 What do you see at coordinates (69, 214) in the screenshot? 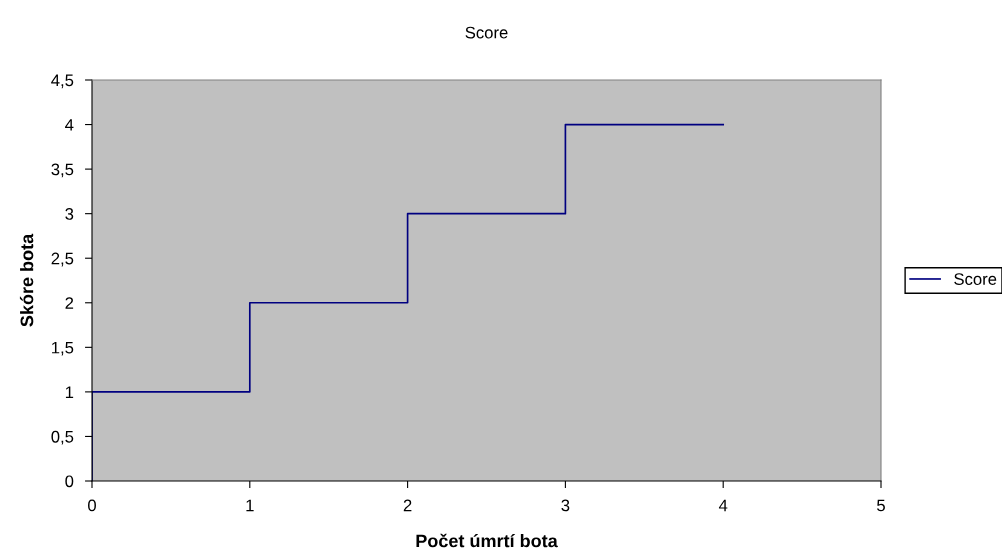
I see `y-tick-label: 3` at bounding box center [69, 214].